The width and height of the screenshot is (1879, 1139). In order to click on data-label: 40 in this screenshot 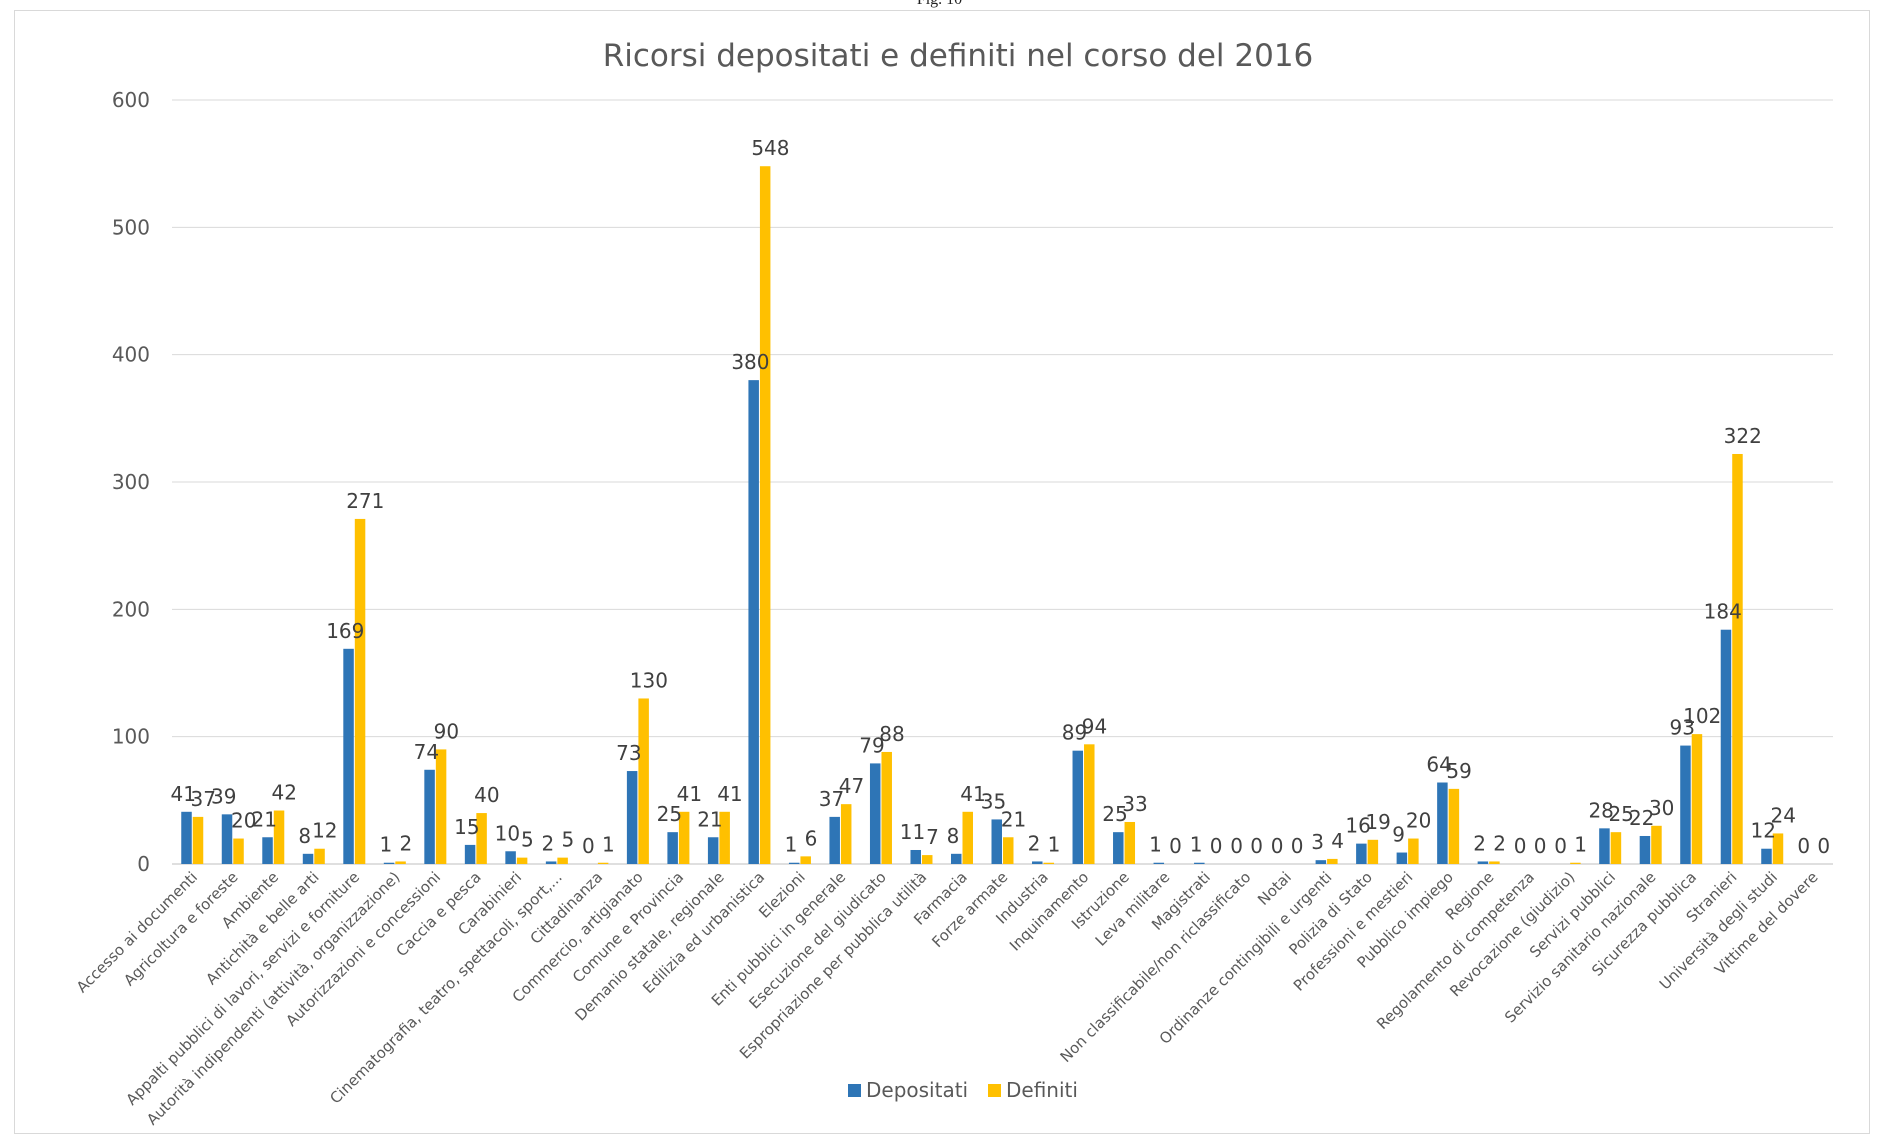, I will do `click(486, 795)`.